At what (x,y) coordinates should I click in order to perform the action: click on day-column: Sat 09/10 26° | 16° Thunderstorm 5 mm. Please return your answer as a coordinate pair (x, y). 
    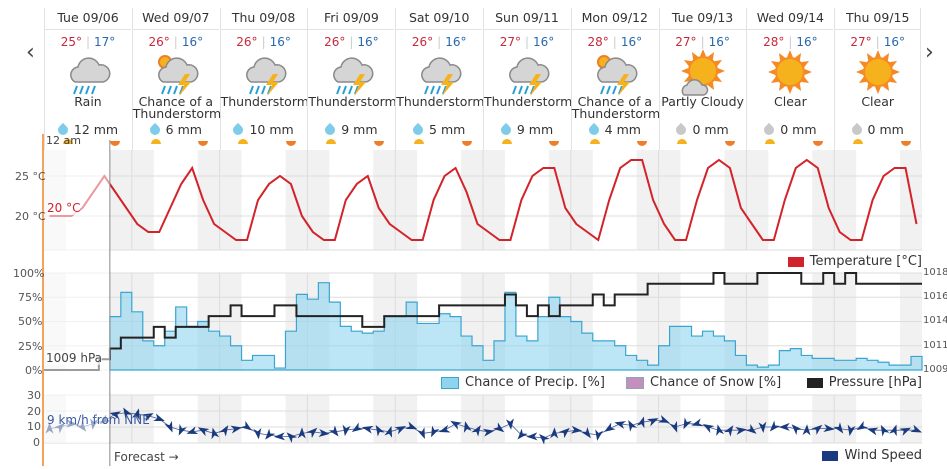
    Looking at the image, I should click on (440, 79).